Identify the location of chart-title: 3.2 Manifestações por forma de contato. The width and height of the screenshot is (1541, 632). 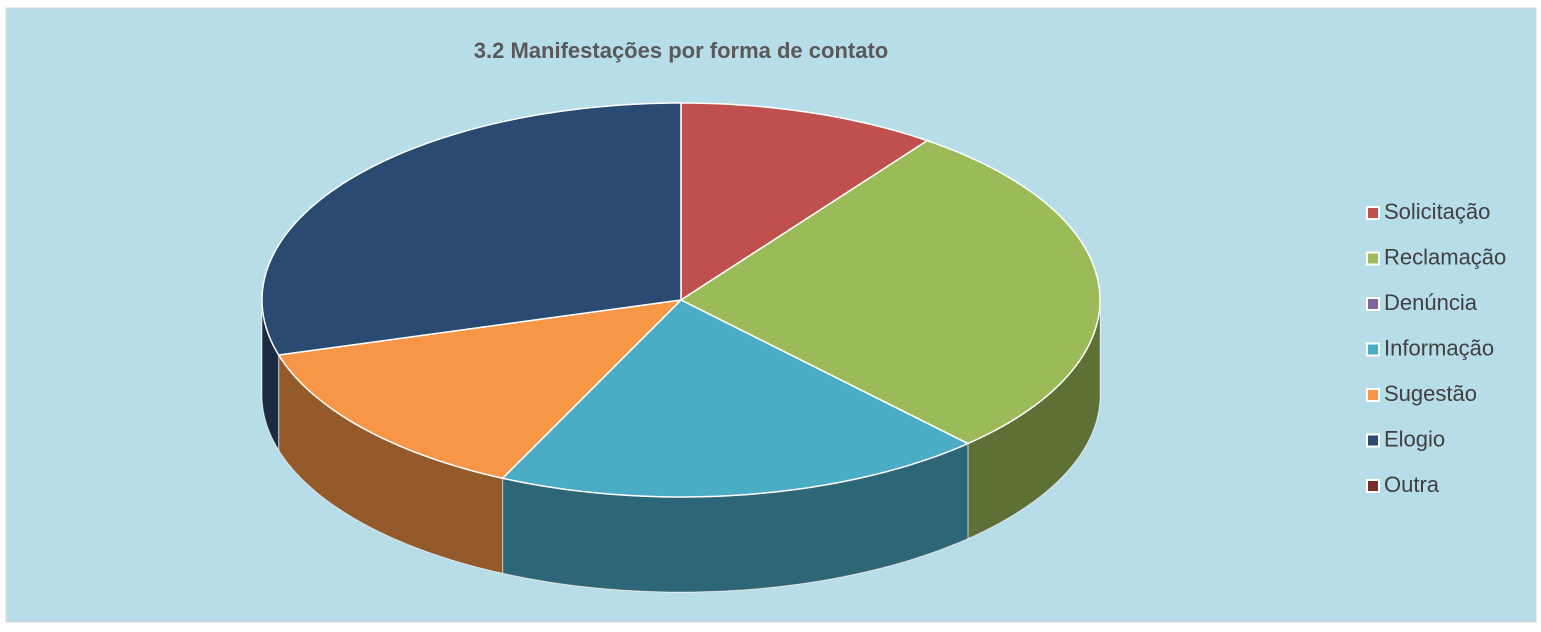
(681, 50).